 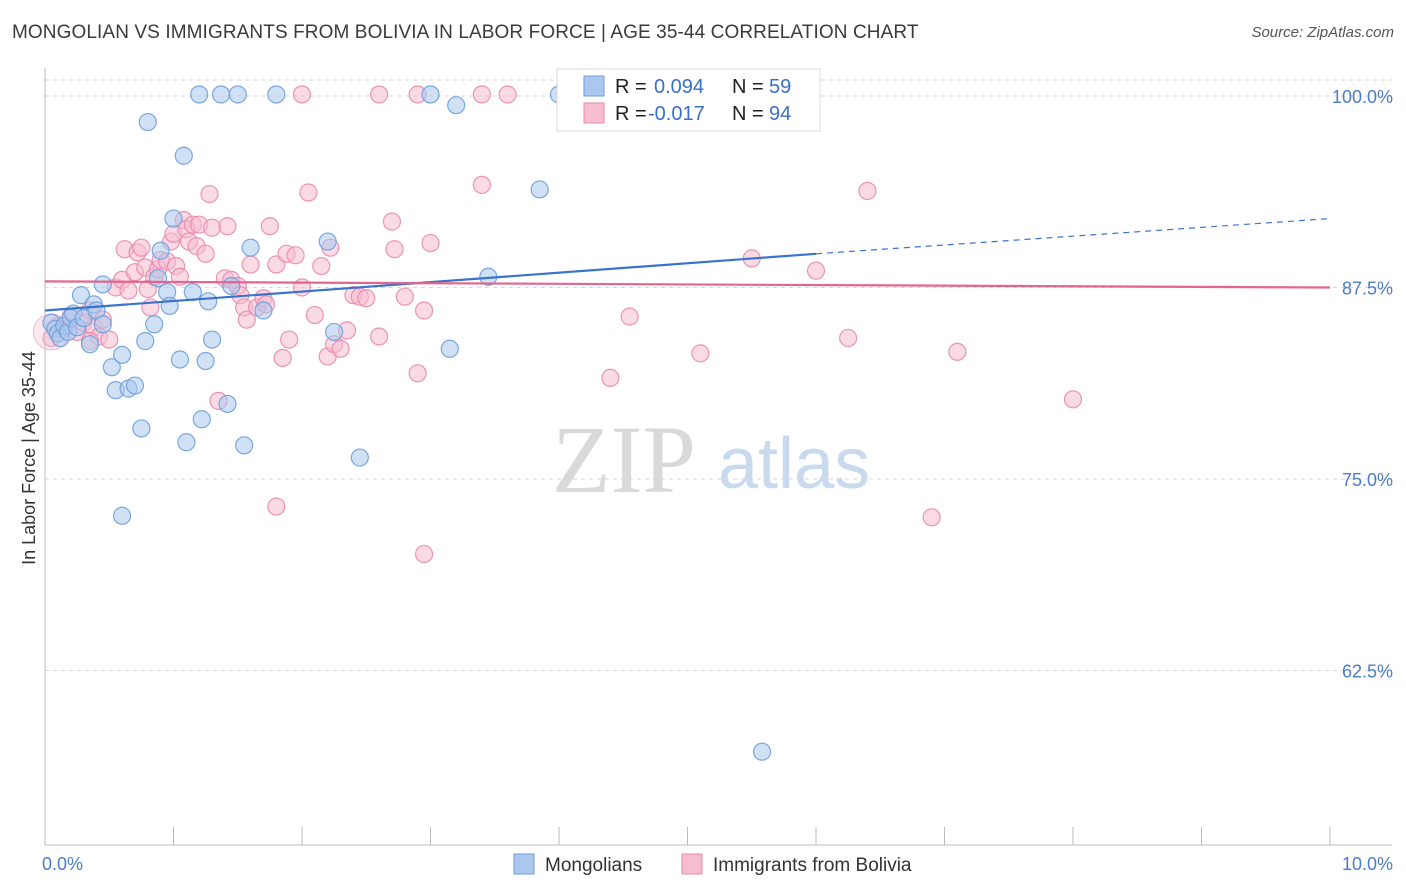 What do you see at coordinates (679, 87) in the screenshot?
I see `mongolians-r-value: 0.094` at bounding box center [679, 87].